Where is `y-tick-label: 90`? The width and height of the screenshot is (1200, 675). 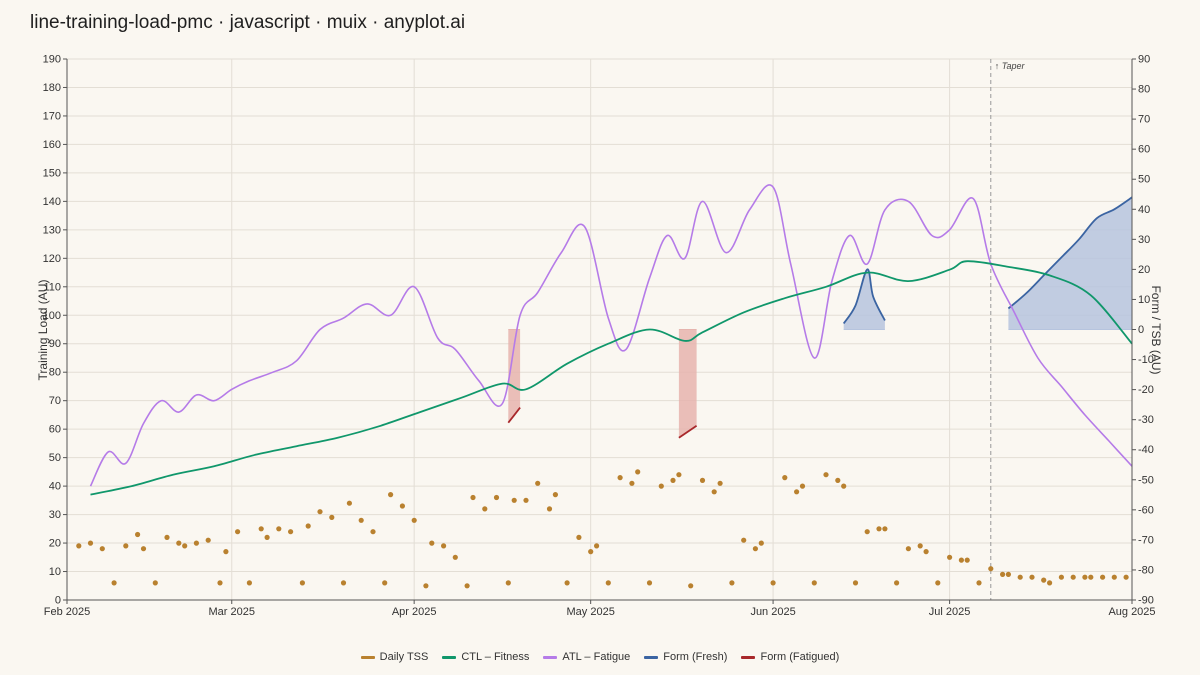
y-tick-label: 90 is located at coordinates (55, 344).